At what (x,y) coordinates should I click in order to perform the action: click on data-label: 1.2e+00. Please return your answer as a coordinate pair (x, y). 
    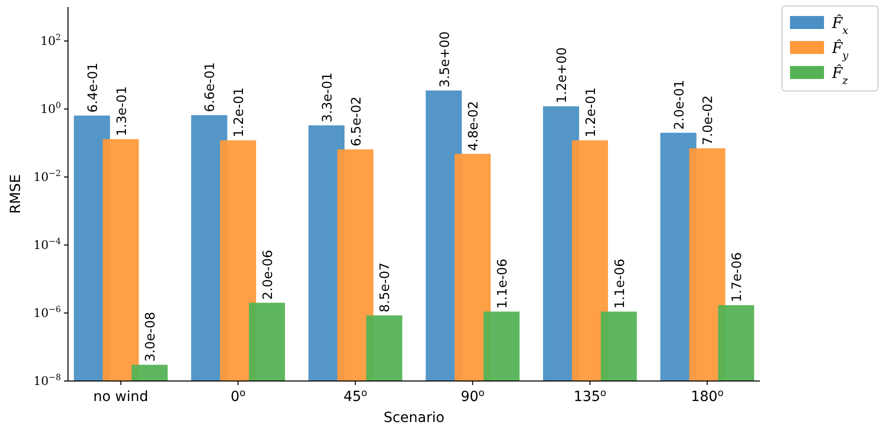
    Looking at the image, I should click on (562, 75).